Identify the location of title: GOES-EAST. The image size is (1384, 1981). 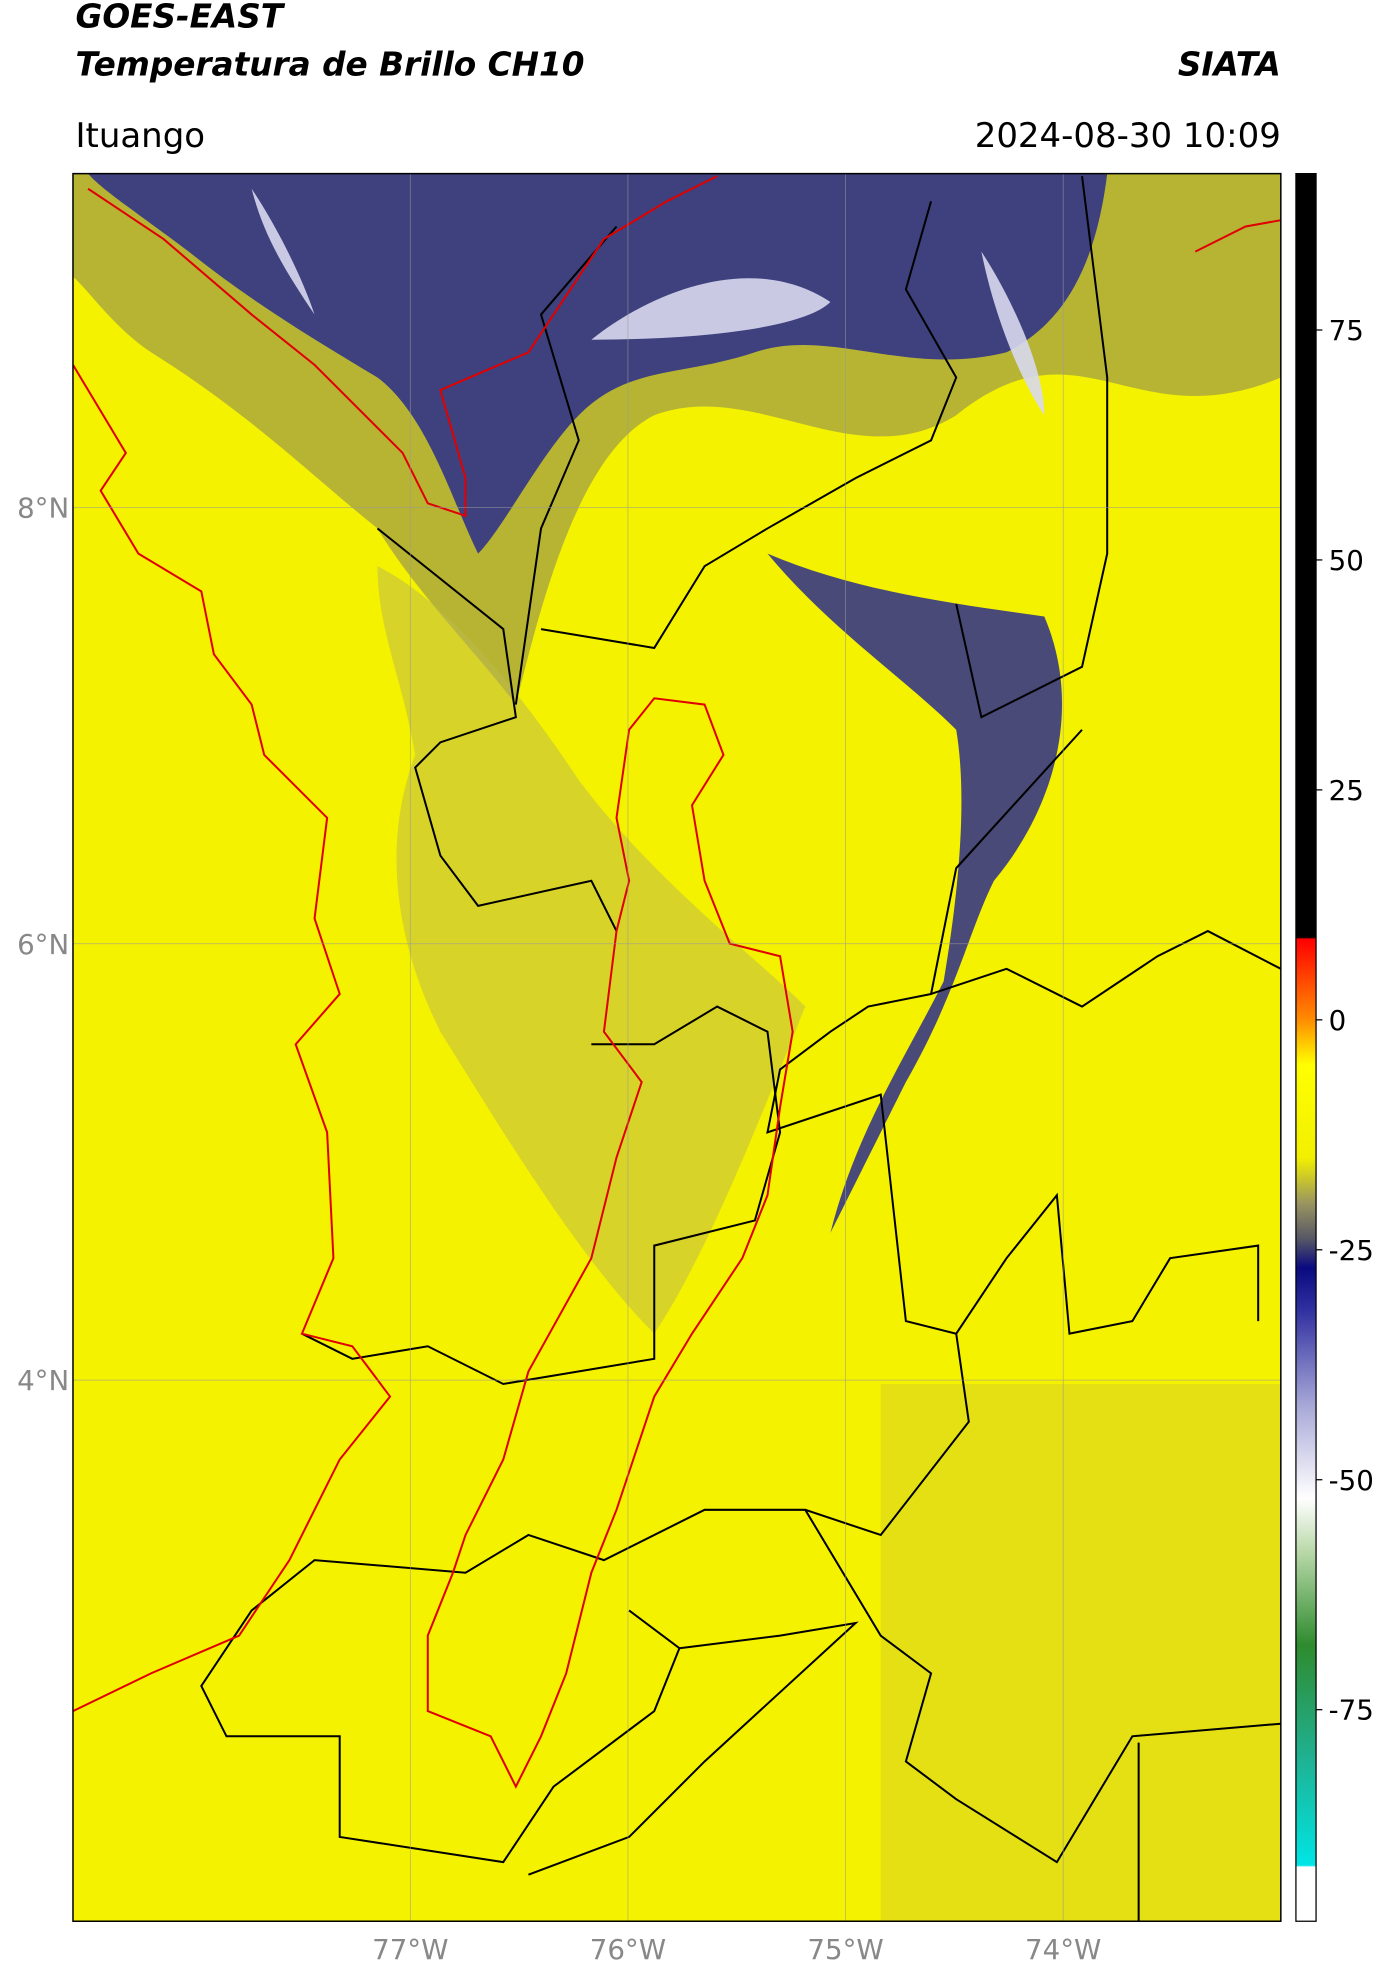
(180, 18).